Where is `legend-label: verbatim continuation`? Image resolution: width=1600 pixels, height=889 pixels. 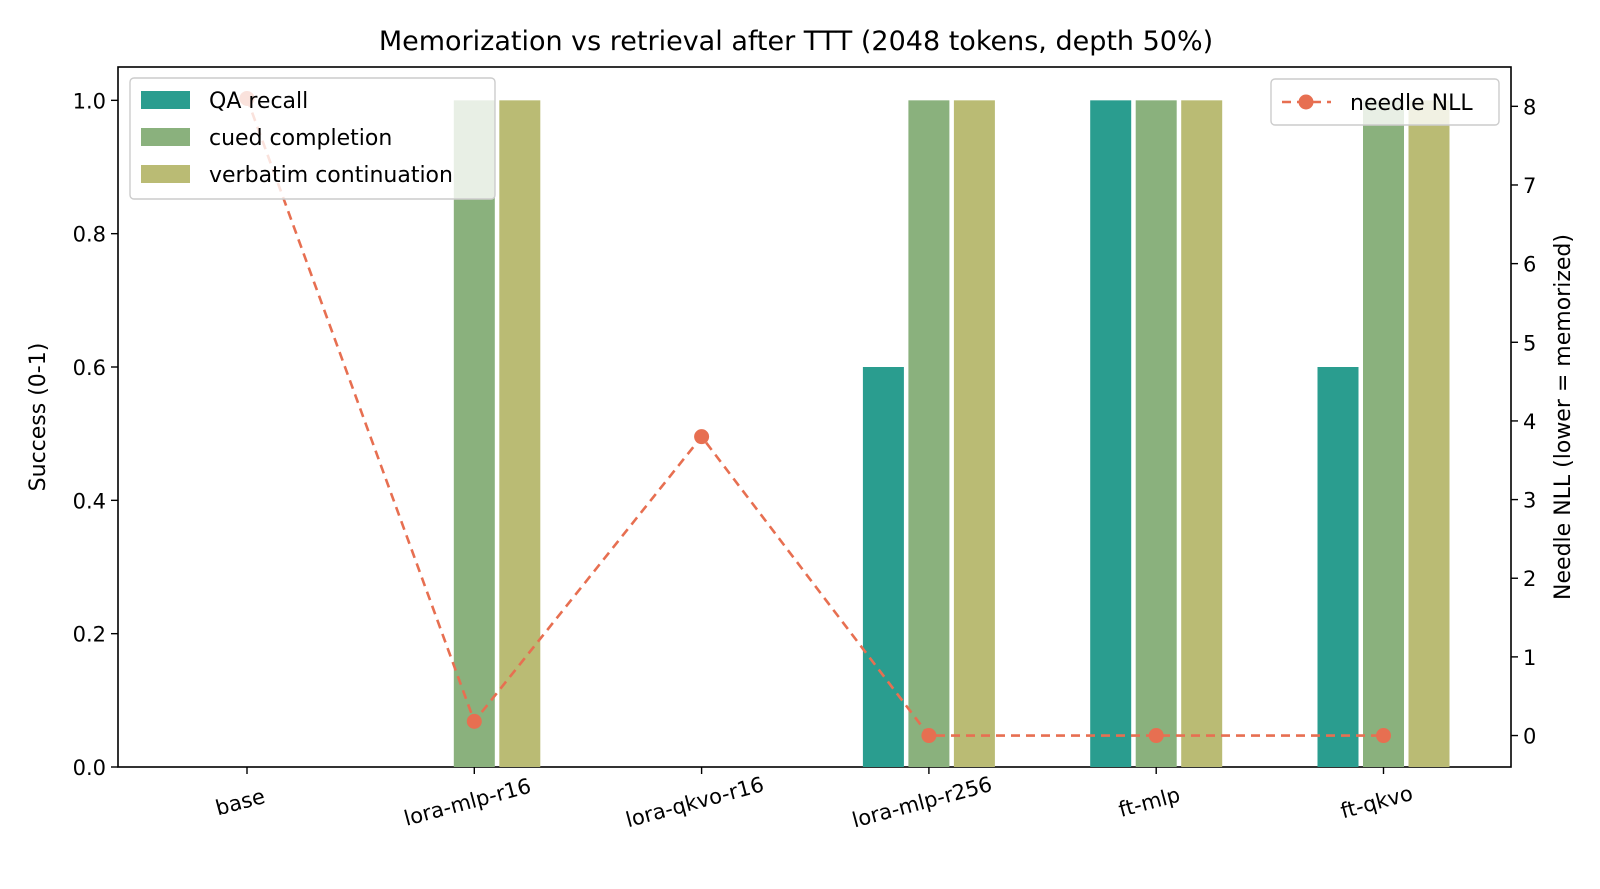
legend-label: verbatim continuation is located at coordinates (331, 175).